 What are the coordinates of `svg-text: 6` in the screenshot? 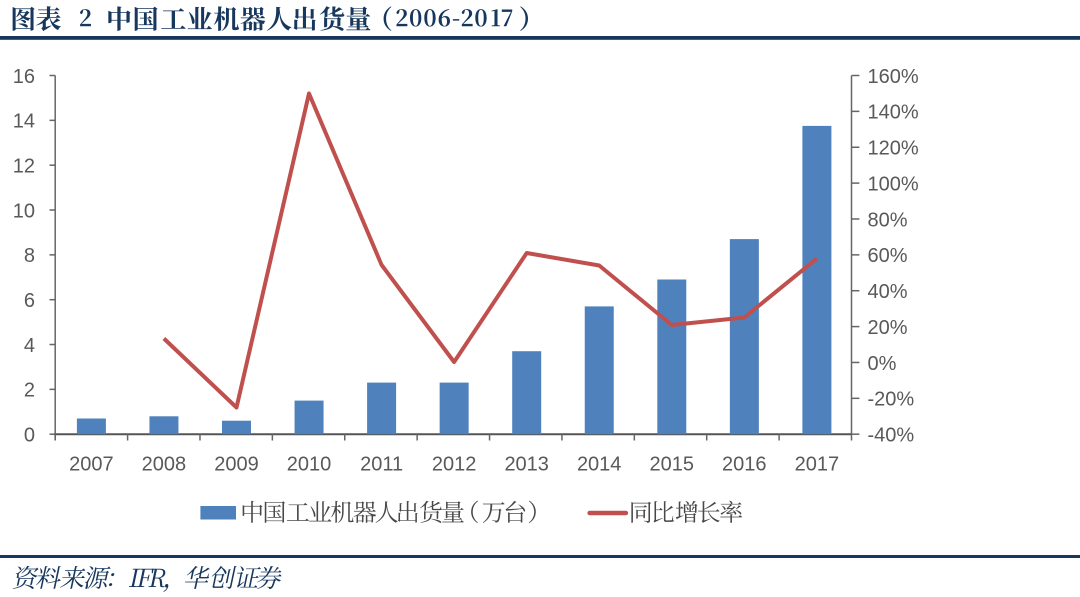 It's located at (29, 301).